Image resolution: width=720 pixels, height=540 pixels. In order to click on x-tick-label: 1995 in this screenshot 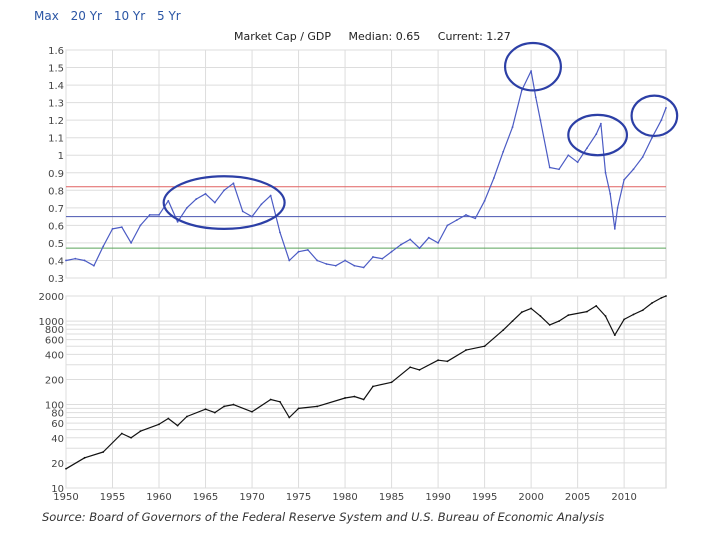, I will do `click(484, 497)`.